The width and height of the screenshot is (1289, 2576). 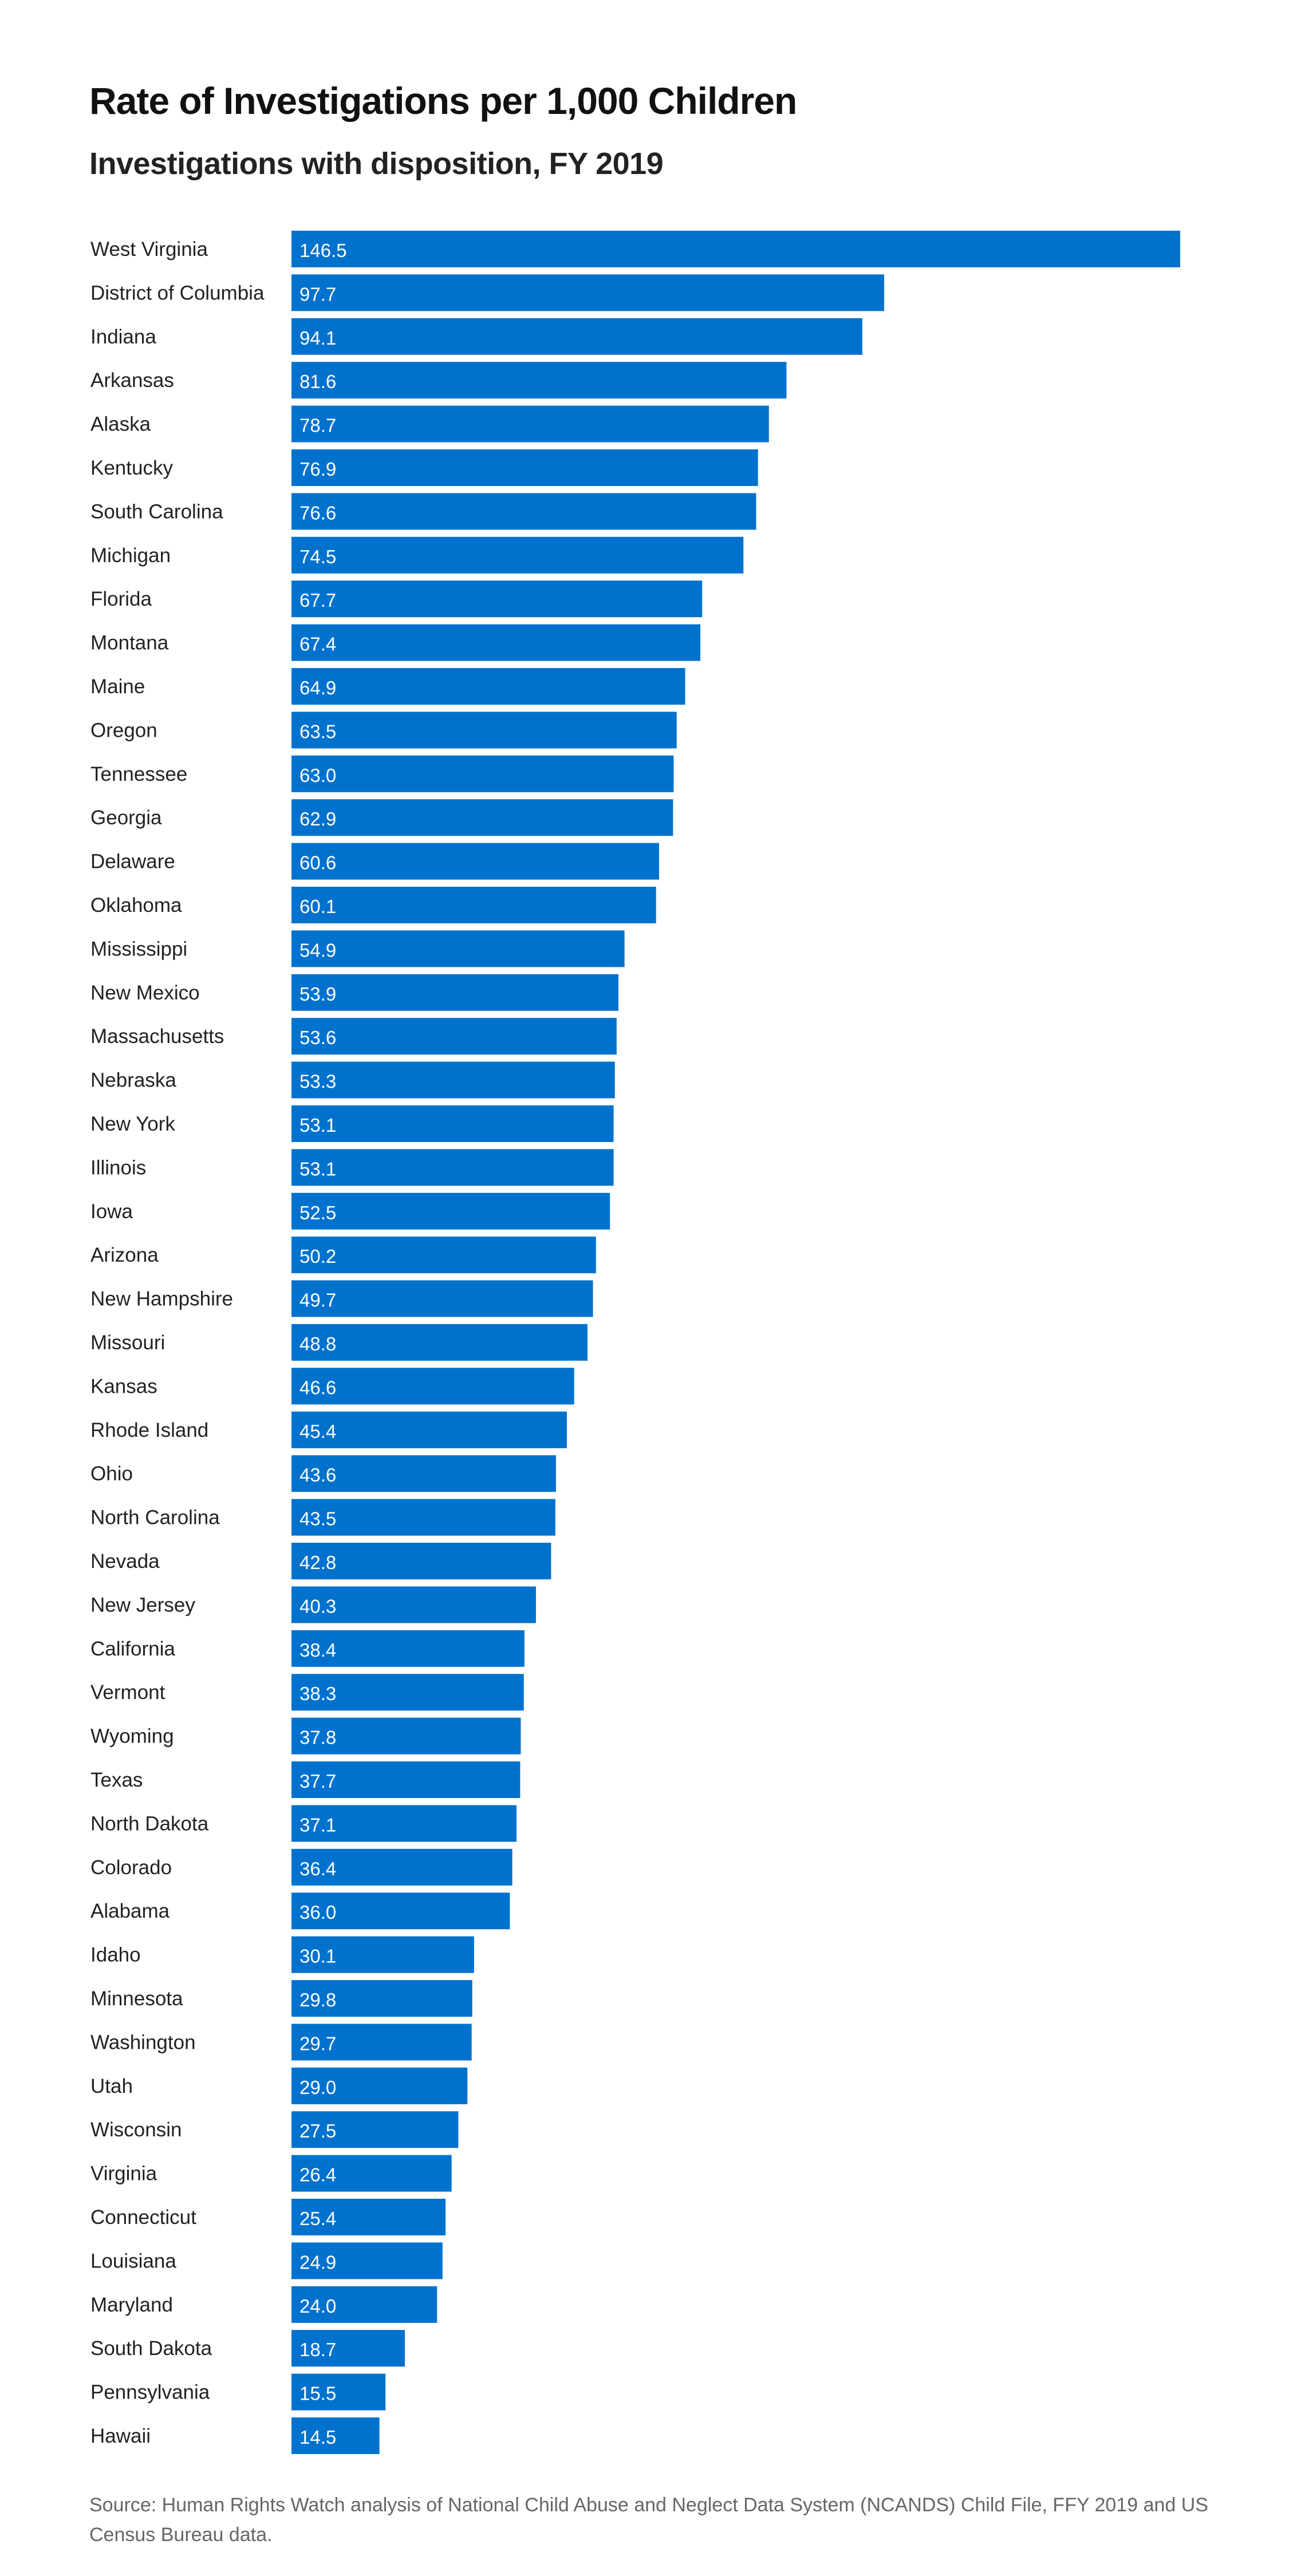 What do you see at coordinates (317, 2393) in the screenshot?
I see `value-label: 15.5` at bounding box center [317, 2393].